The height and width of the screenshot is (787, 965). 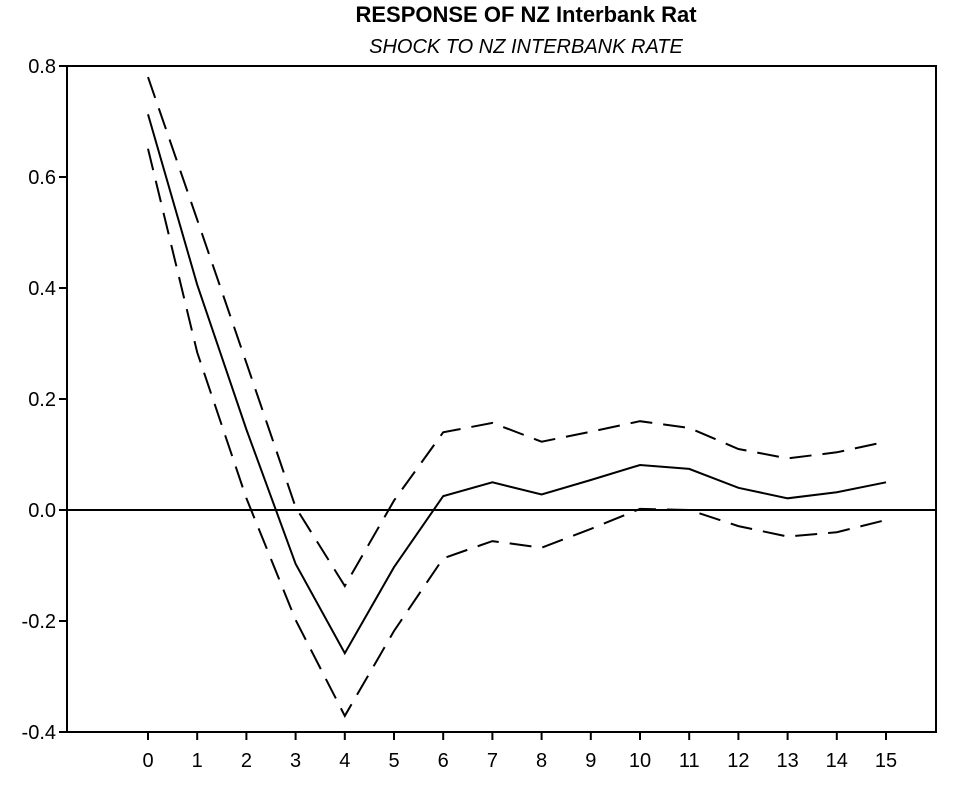 What do you see at coordinates (39, 733) in the screenshot?
I see `y-tick-label: -0.4` at bounding box center [39, 733].